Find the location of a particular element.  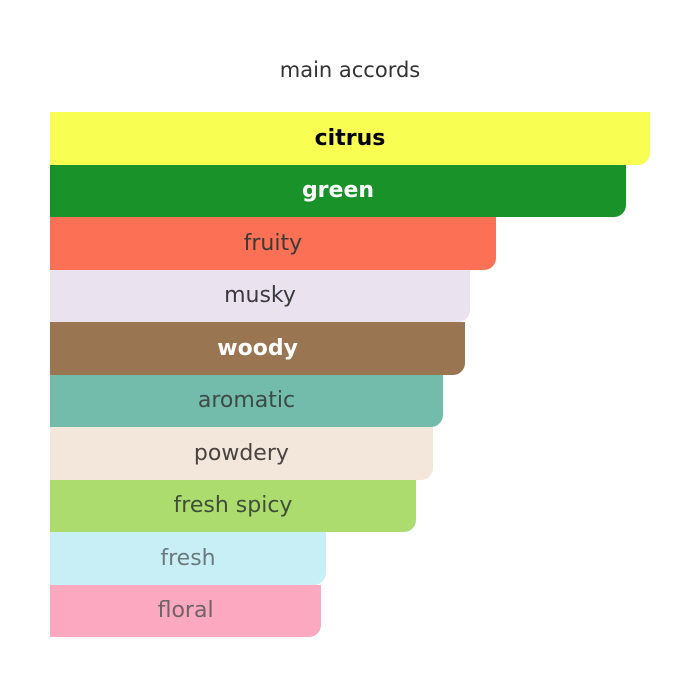

bar-label: aromatic is located at coordinates (246, 401).